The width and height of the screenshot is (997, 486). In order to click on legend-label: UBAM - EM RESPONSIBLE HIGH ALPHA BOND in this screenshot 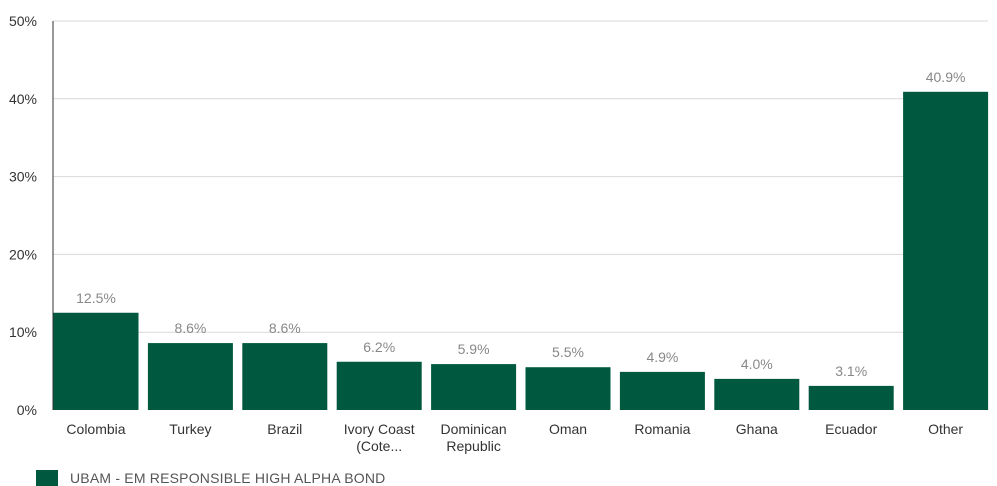, I will do `click(228, 478)`.